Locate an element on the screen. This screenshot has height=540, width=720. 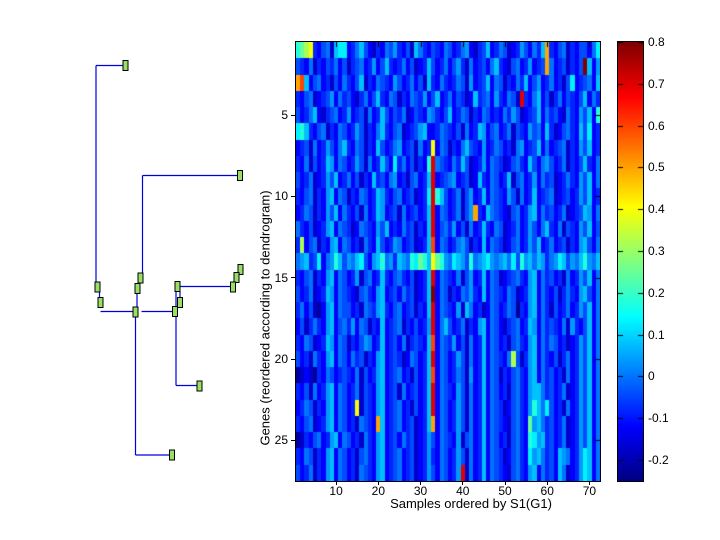
x-axis-tick-label: 30 is located at coordinates (420, 491).